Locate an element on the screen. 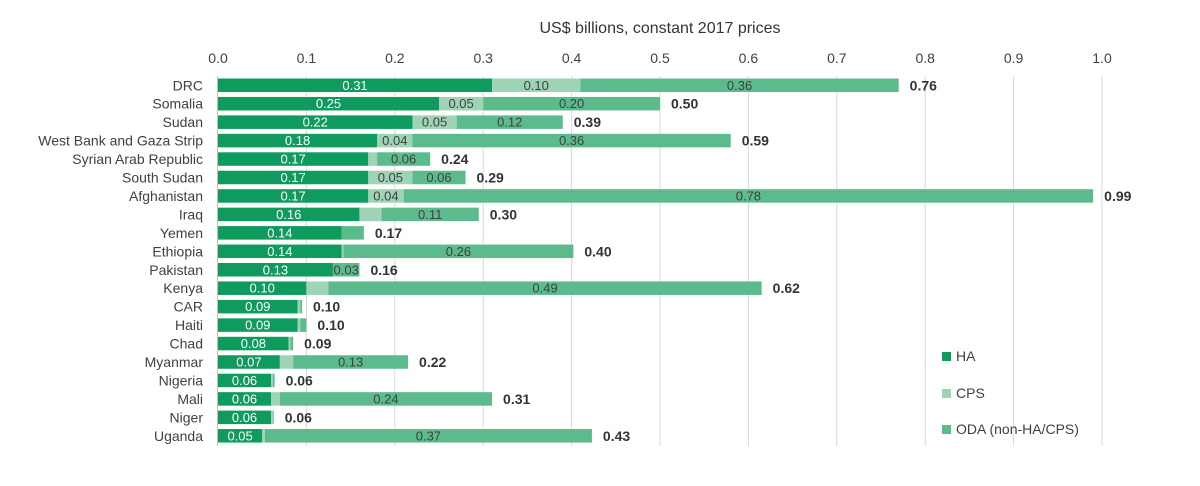  category-label: Yemen is located at coordinates (181, 233).